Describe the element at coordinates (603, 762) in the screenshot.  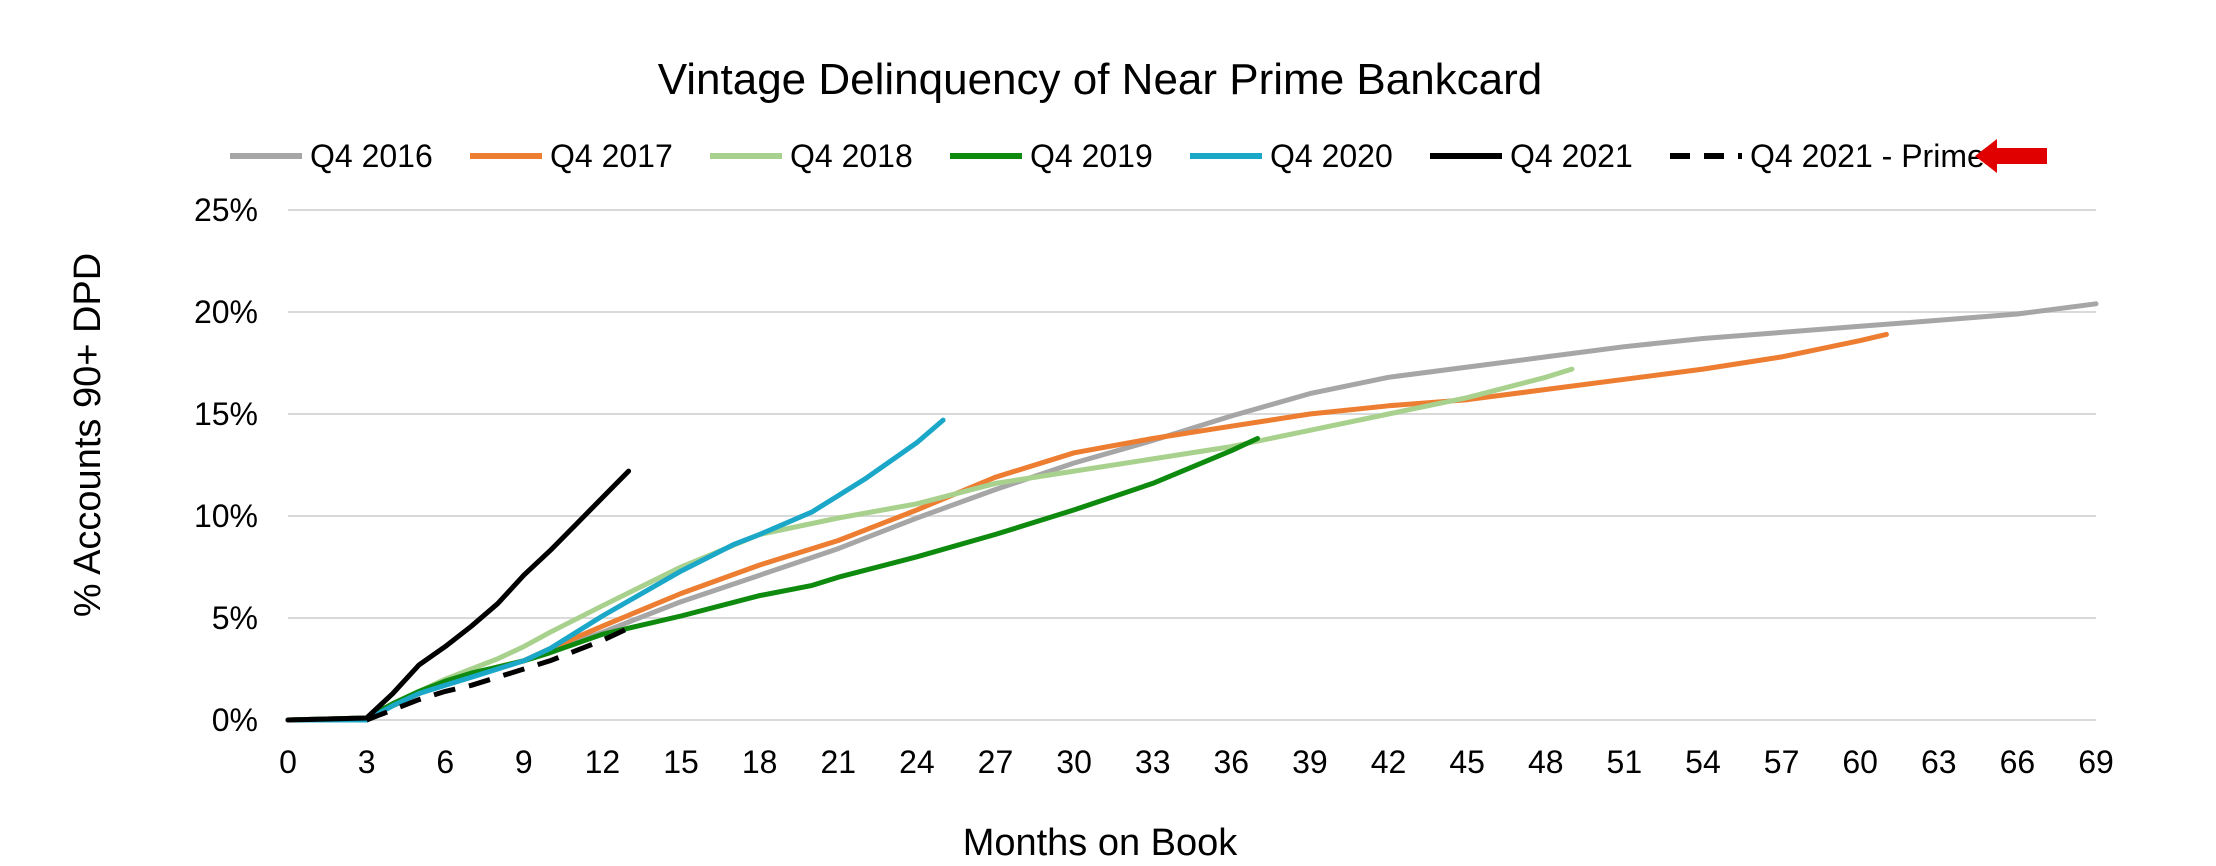
I see `x-tick-label: 12` at that location.